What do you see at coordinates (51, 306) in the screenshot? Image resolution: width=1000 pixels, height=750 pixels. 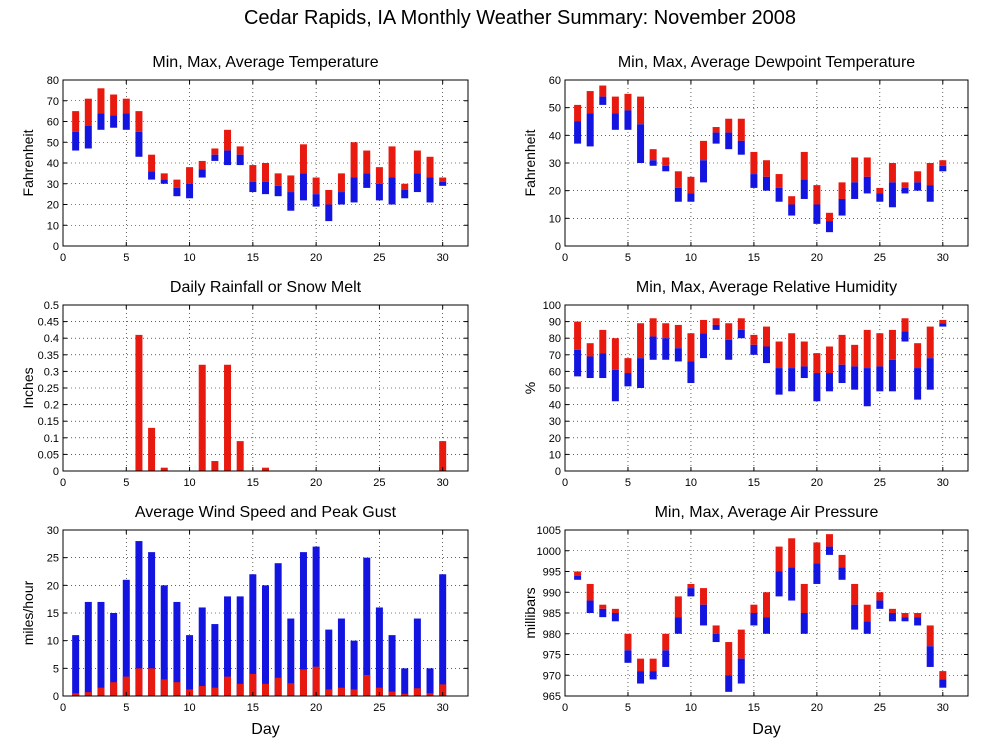 I see `ytick-label: 0.5` at bounding box center [51, 306].